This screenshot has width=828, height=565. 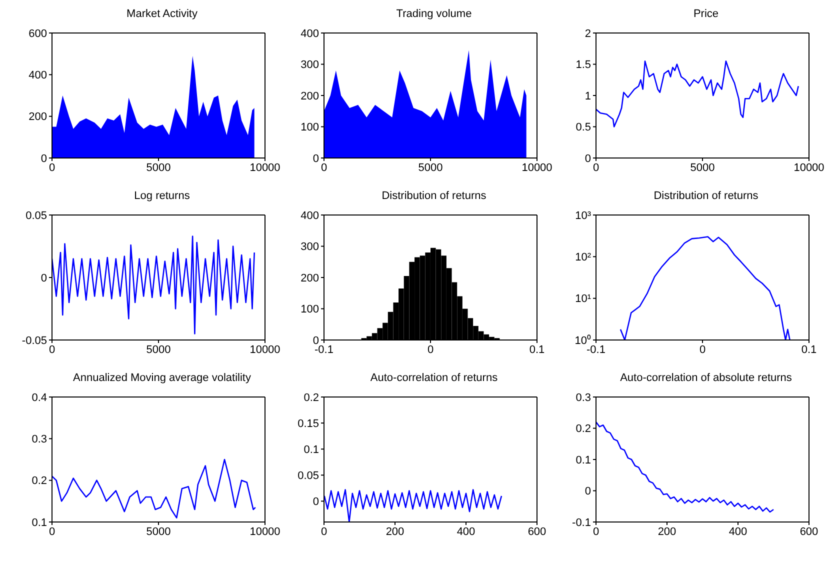 What do you see at coordinates (587, 34) in the screenshot?
I see `y-tick-label: 2` at bounding box center [587, 34].